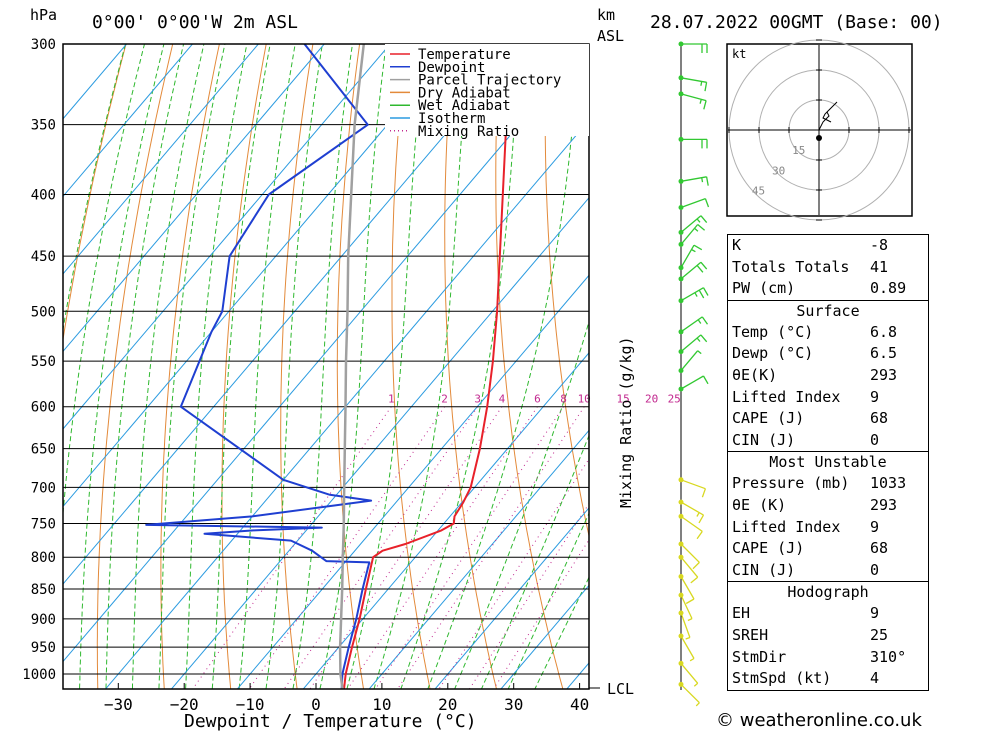 The height and width of the screenshot is (733, 1000). Describe the element at coordinates (513, 704) in the screenshot. I see `temperature-tick-label: 30` at that location.